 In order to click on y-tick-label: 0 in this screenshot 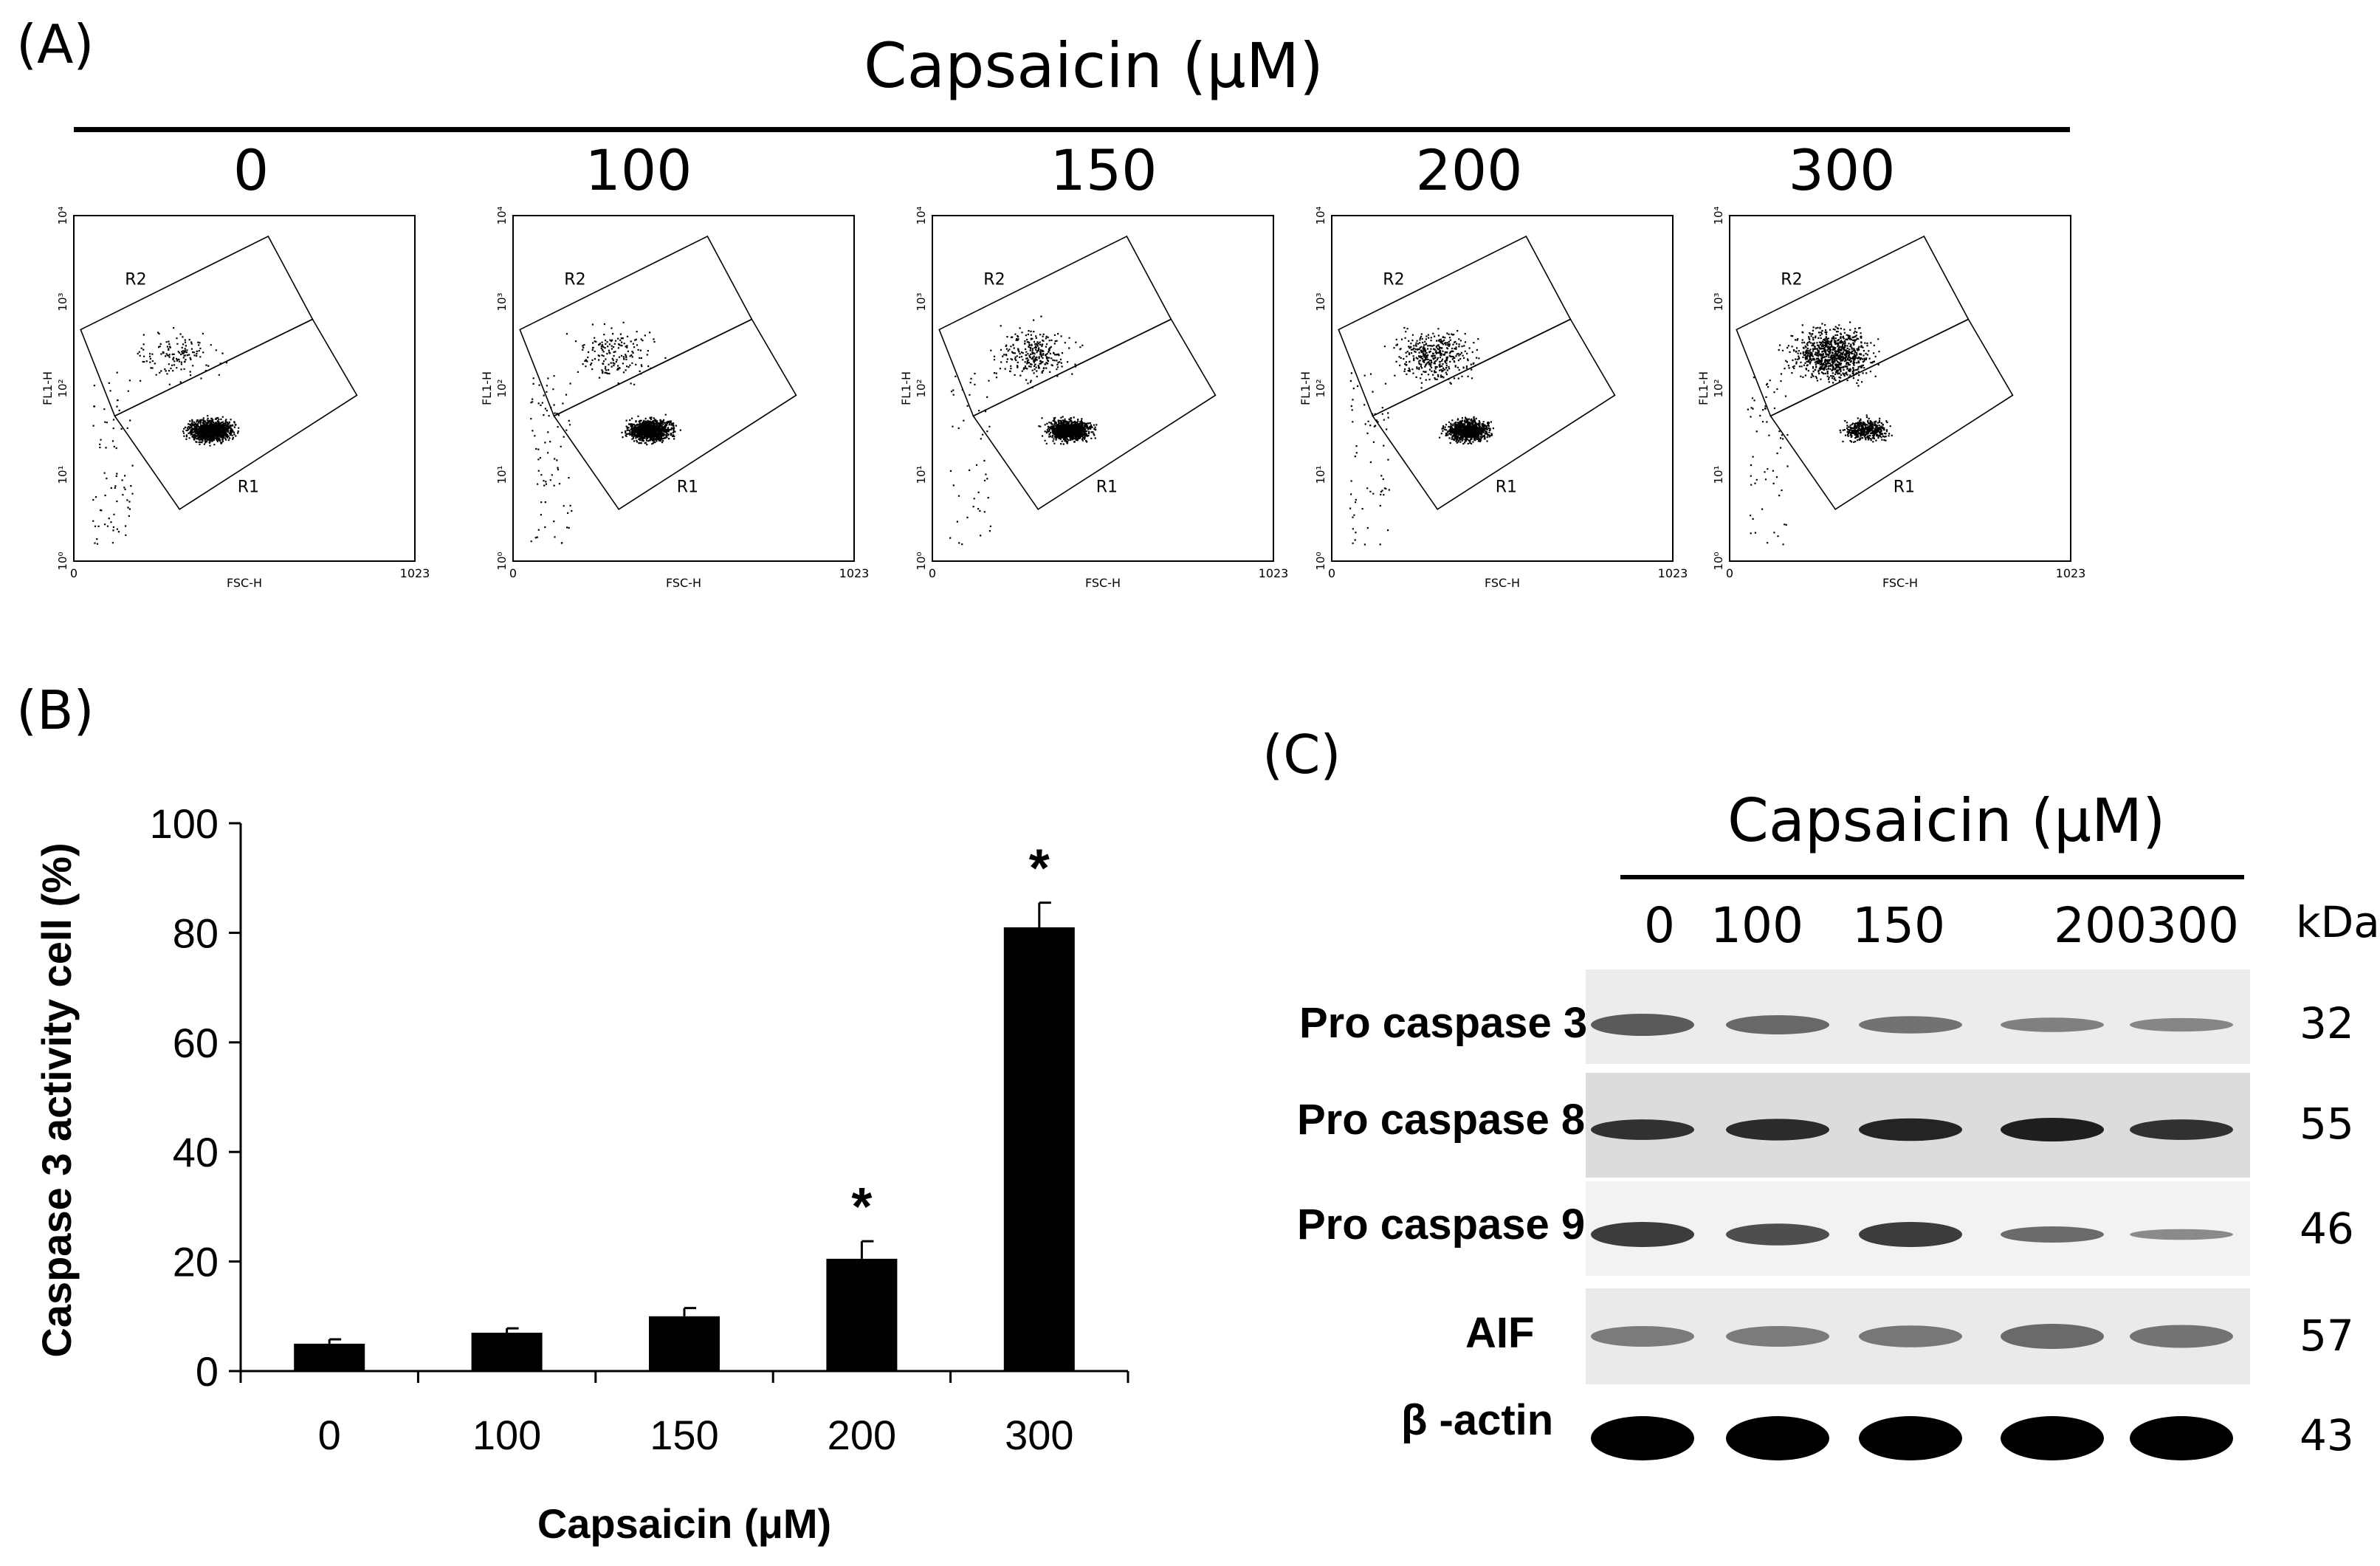, I will do `click(208, 1371)`.